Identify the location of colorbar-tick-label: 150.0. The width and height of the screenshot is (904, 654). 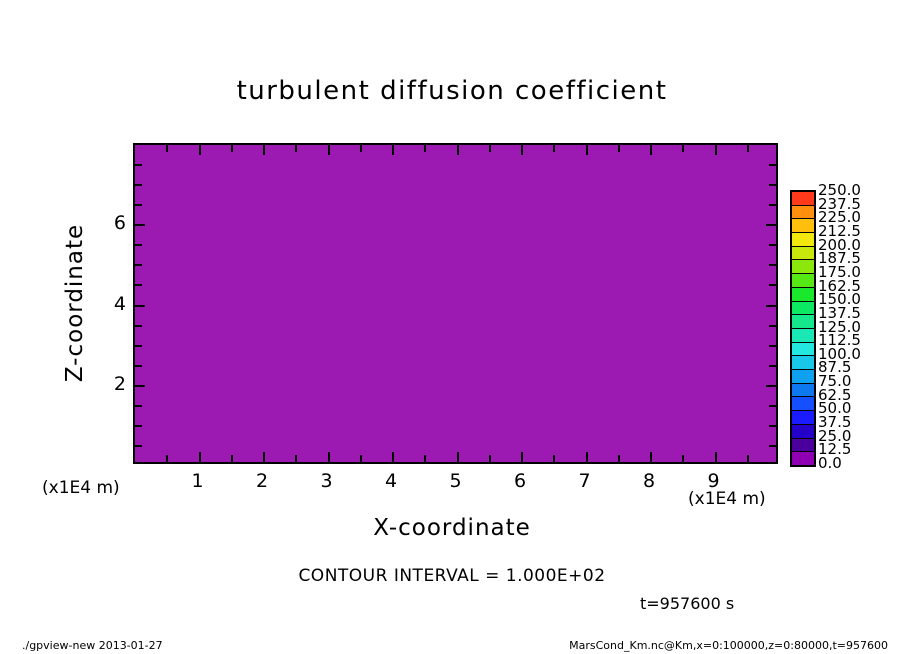
(839, 299).